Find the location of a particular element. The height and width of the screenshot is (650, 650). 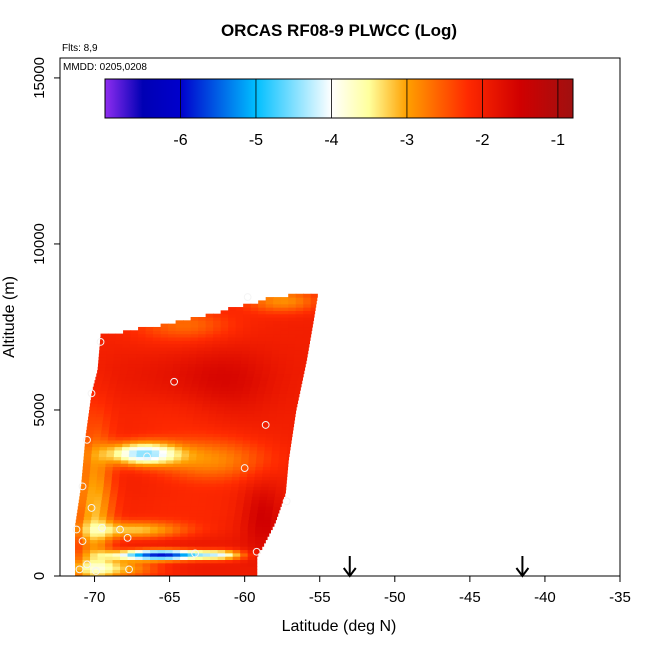

sample-point is located at coordinates (129, 569).